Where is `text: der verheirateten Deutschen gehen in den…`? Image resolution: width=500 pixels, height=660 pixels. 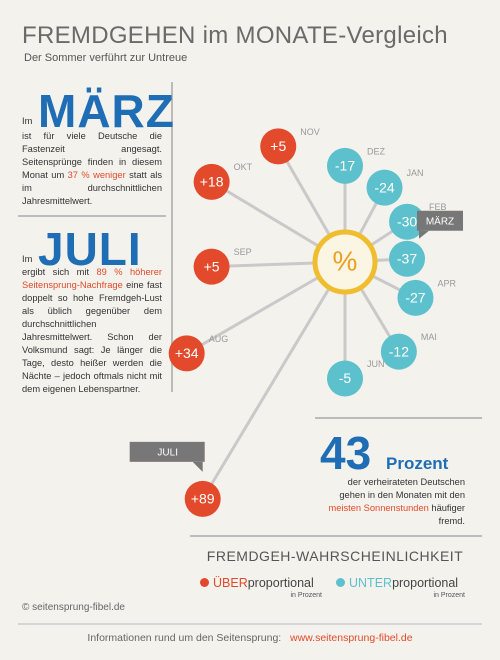
text: der verheirateten Deutschen gehen in den… is located at coordinates (402, 488).